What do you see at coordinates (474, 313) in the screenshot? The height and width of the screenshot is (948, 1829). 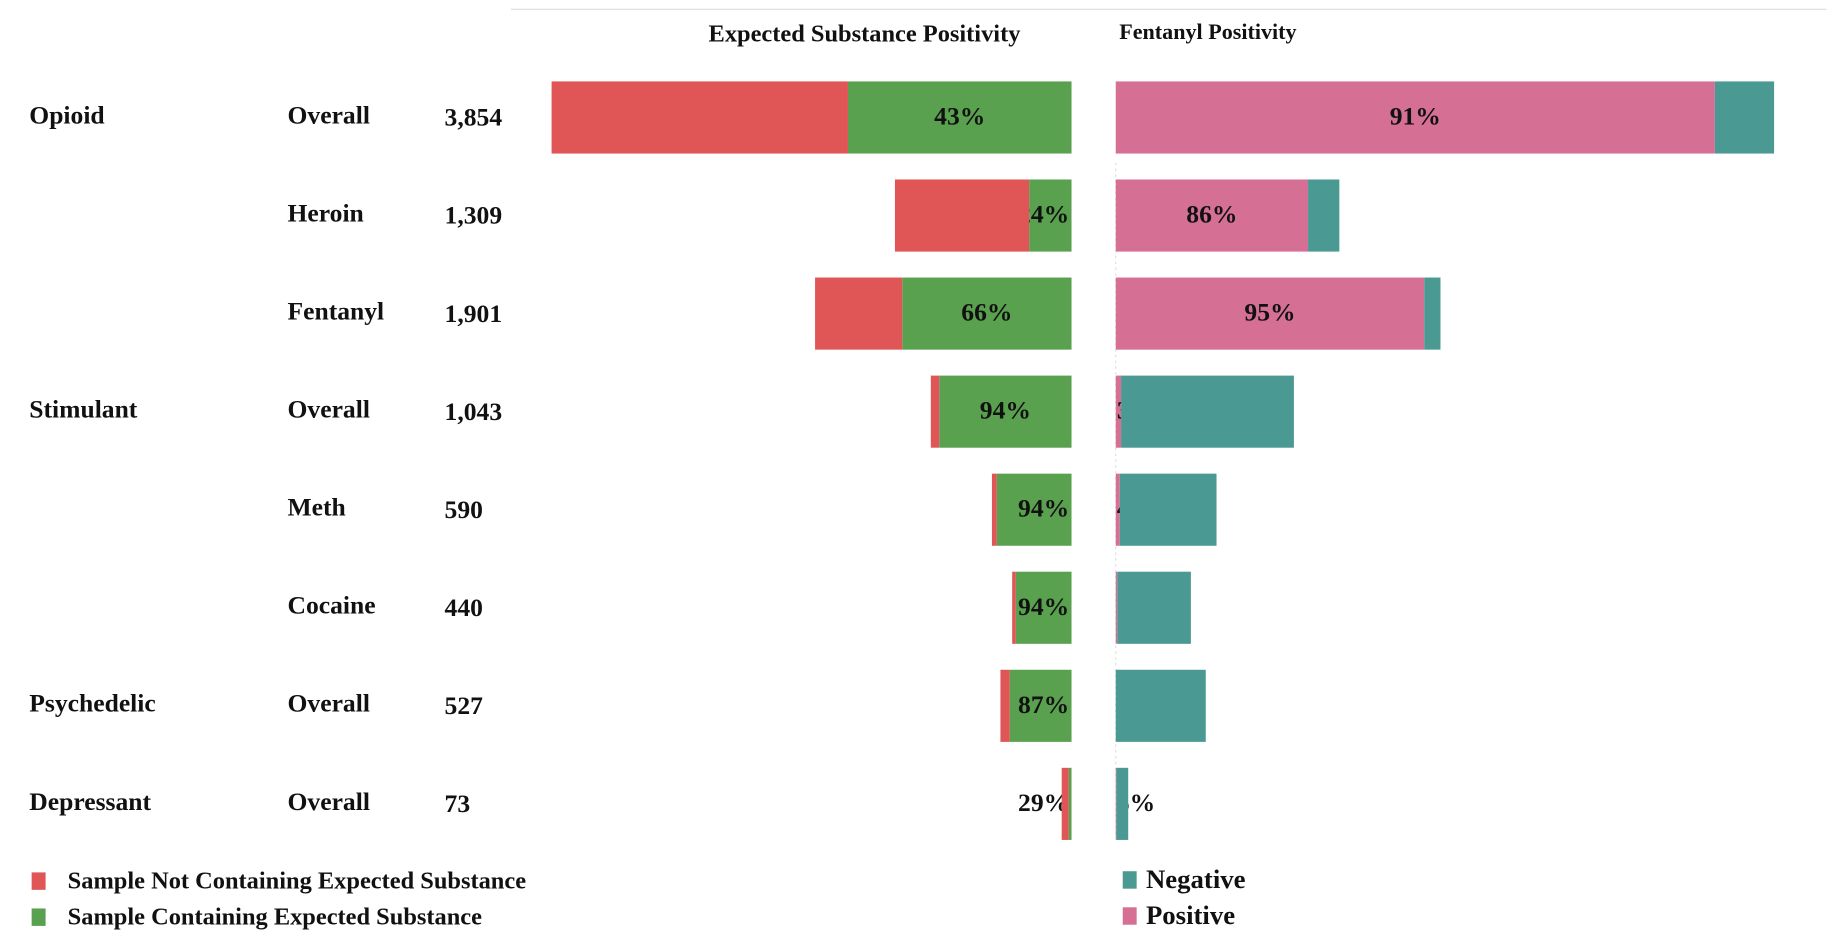 I see `count-label: 1,901` at bounding box center [474, 313].